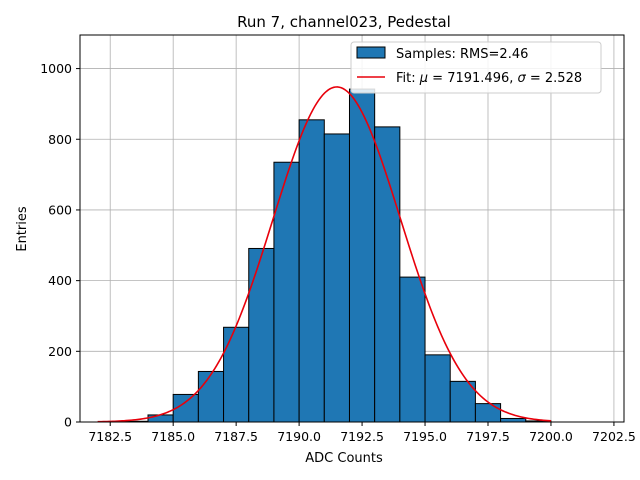 Image resolution: width=640 pixels, height=480 pixels. I want to click on y-tick-label: 1000, so click(56, 68).